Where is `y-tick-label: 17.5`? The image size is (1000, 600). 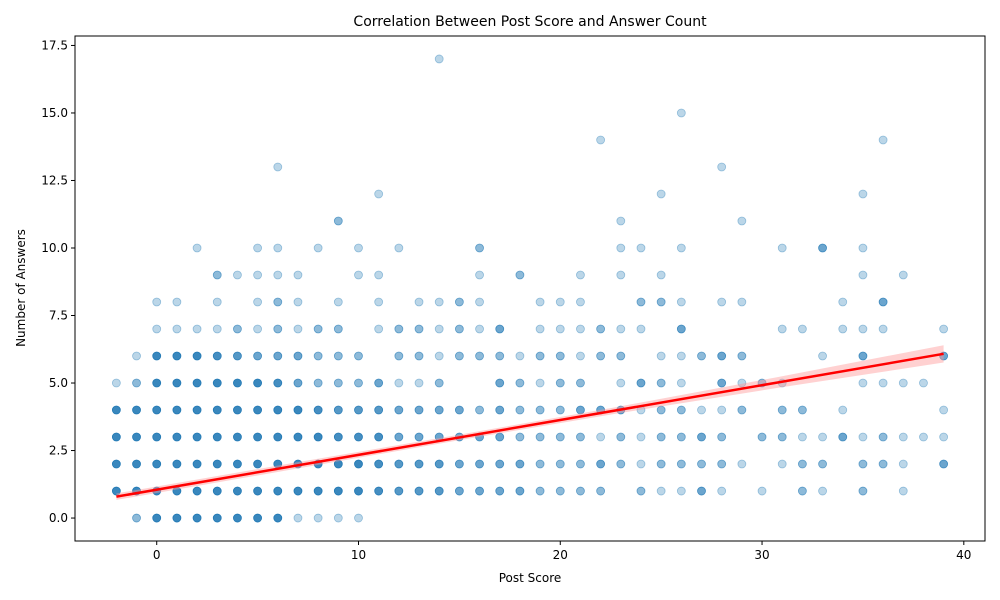 y-tick-label: 17.5 is located at coordinates (54, 45).